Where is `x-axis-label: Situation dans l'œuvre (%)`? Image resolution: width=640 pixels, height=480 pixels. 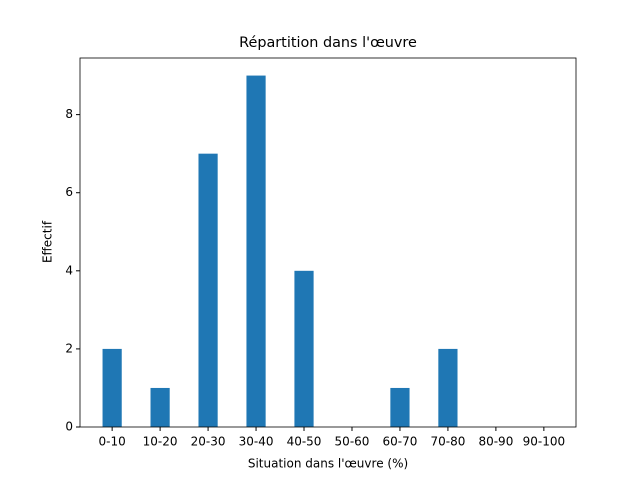
x-axis-label: Situation dans l'œuvre (%) is located at coordinates (328, 464).